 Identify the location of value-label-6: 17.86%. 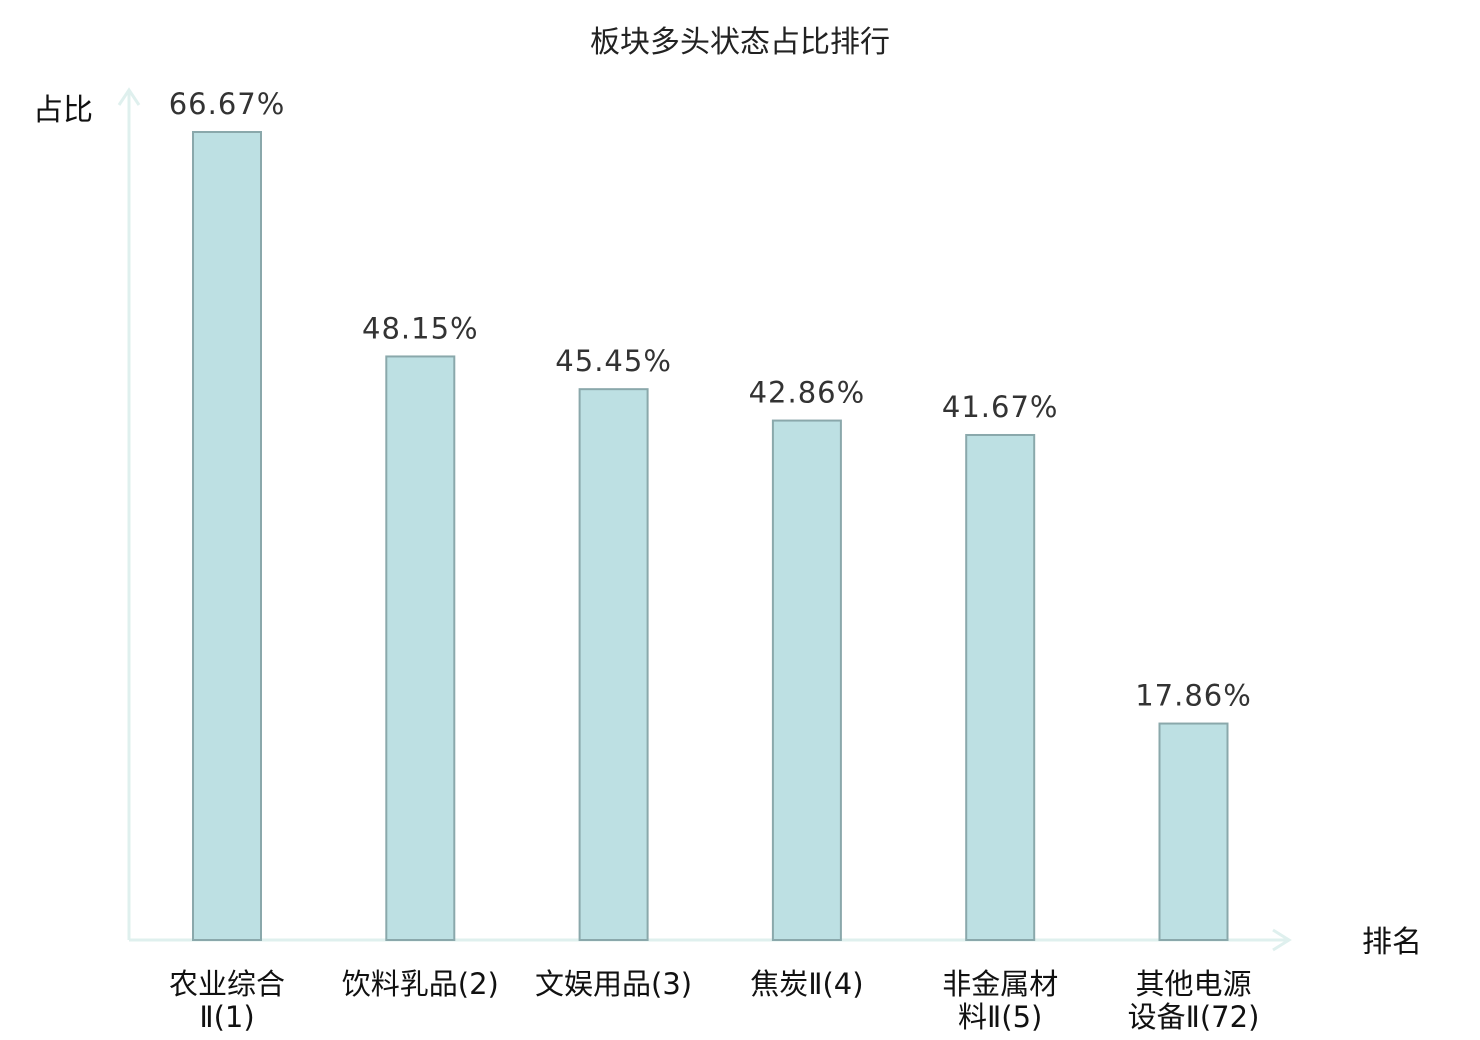
(1193, 696).